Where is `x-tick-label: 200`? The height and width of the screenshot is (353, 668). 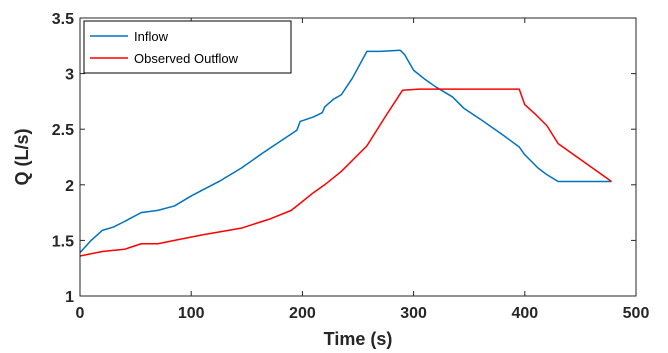
x-tick-label: 200 is located at coordinates (302, 313).